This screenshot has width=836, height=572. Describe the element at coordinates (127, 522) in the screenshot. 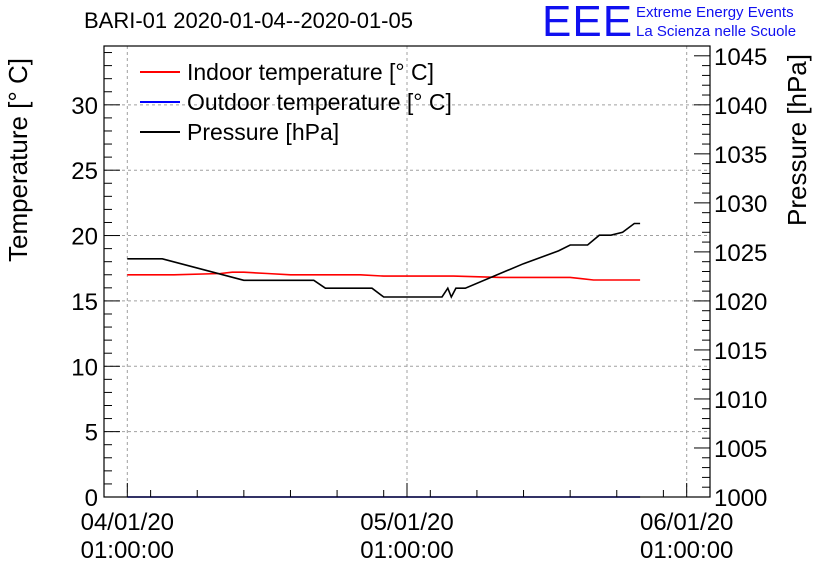

I see `x-tick-label-date: 04/01/20` at that location.